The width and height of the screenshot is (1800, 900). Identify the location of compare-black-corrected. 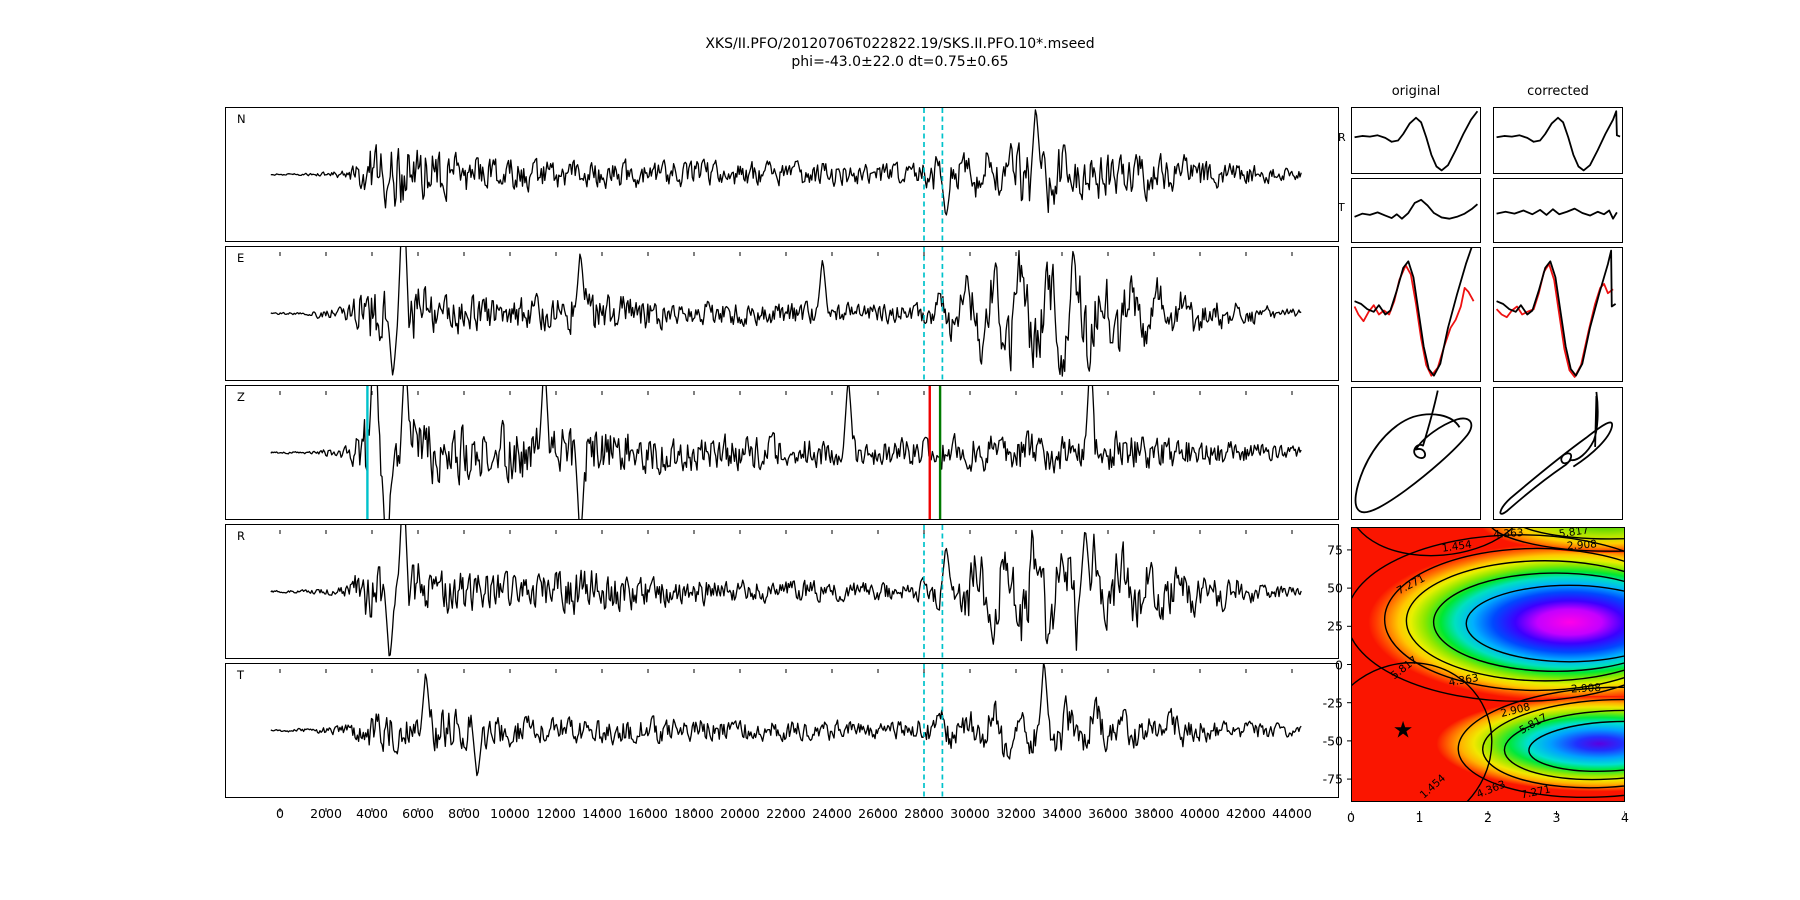
(1556, 313).